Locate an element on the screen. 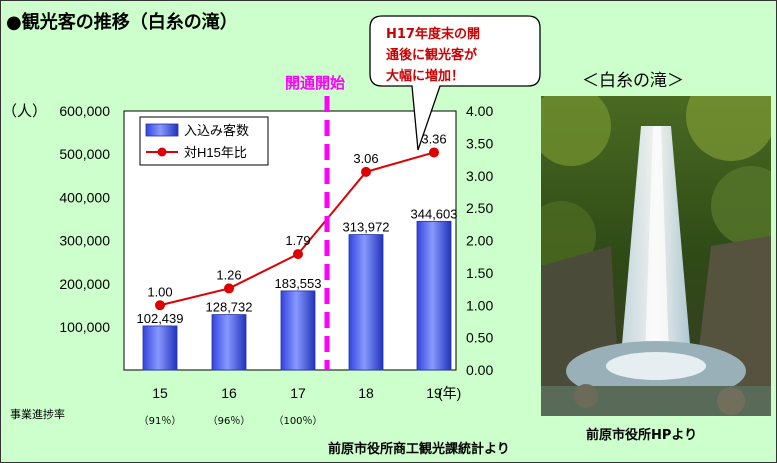 This screenshot has height=463, width=777. category-label: 18 is located at coordinates (366, 393).